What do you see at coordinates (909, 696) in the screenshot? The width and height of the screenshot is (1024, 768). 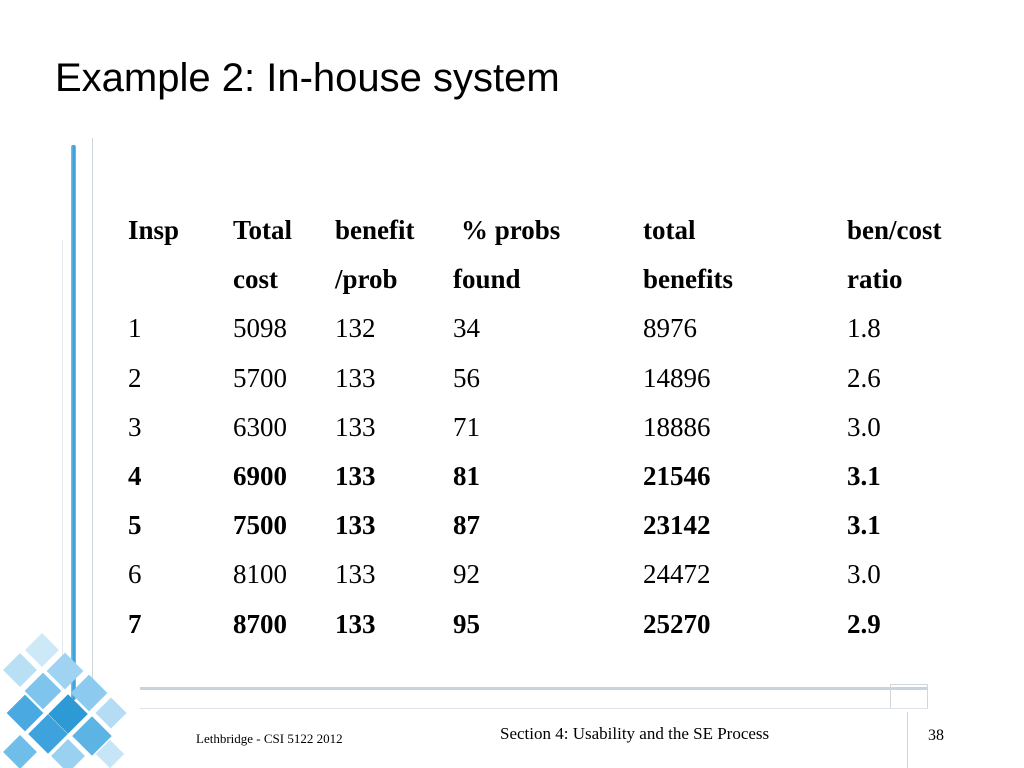 I see `frame-corner-box` at bounding box center [909, 696].